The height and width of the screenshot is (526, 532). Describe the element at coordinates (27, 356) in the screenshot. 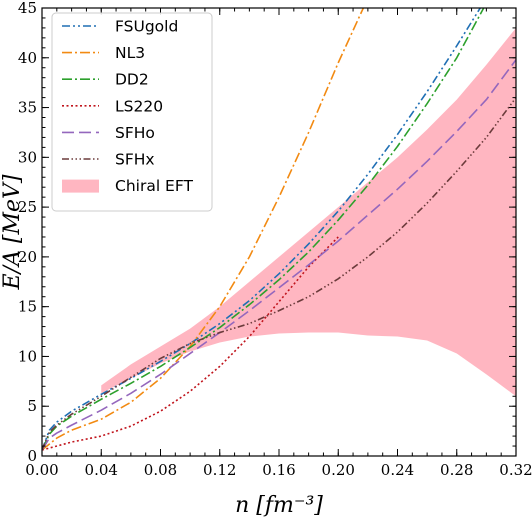

I see `y-tick-label: 10` at that location.